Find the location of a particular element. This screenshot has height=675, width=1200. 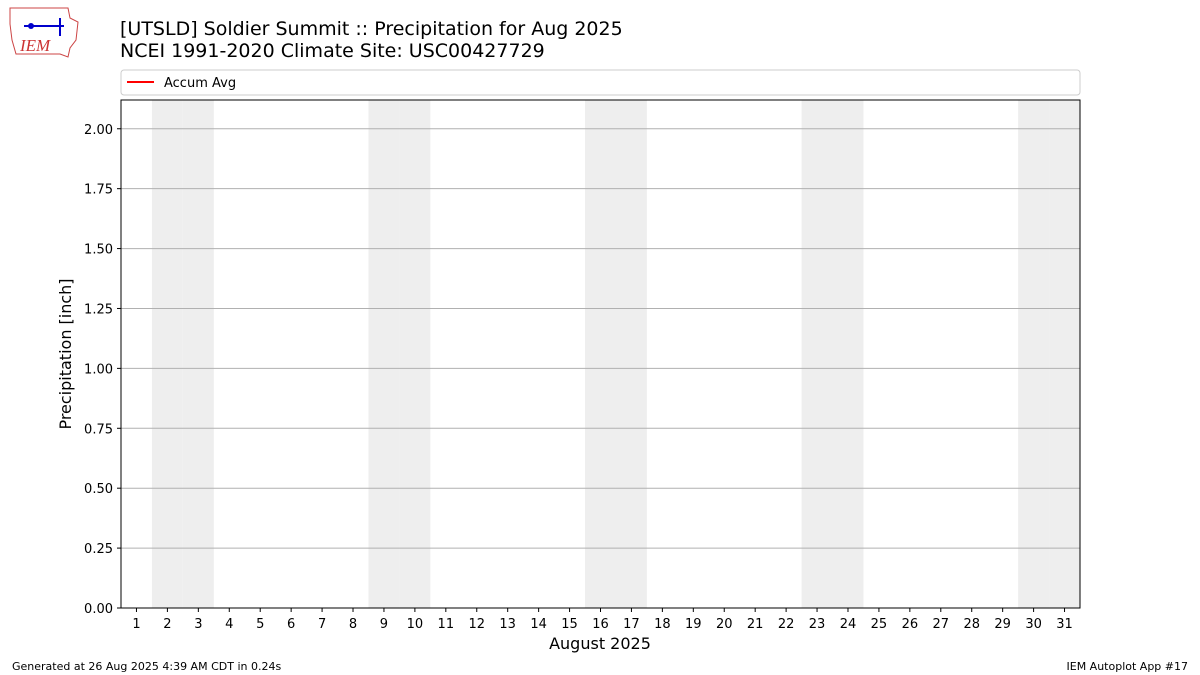

x-tick-label: 30 is located at coordinates (1033, 624).